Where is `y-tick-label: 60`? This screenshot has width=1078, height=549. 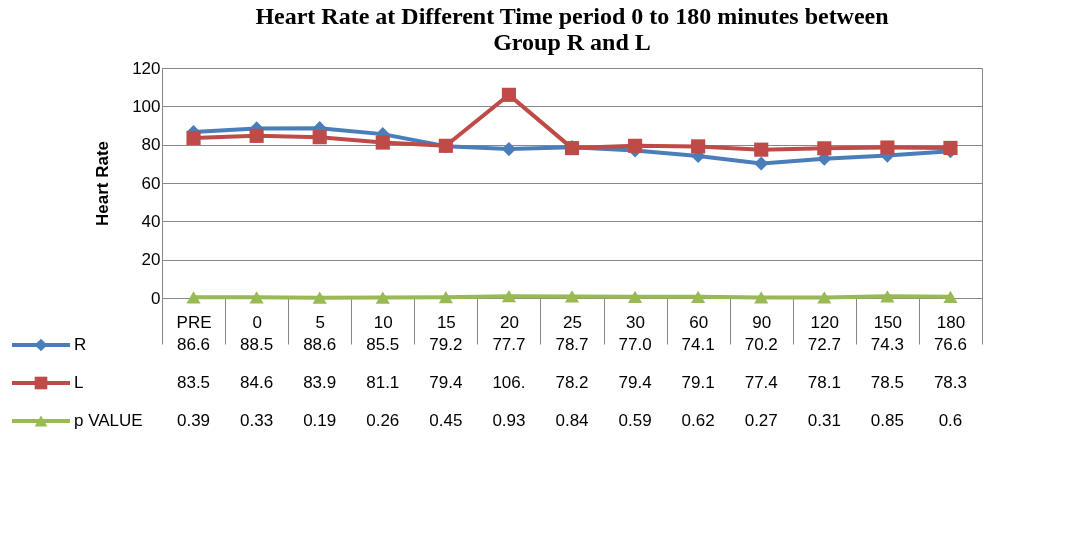 y-tick-label: 60 is located at coordinates (151, 183).